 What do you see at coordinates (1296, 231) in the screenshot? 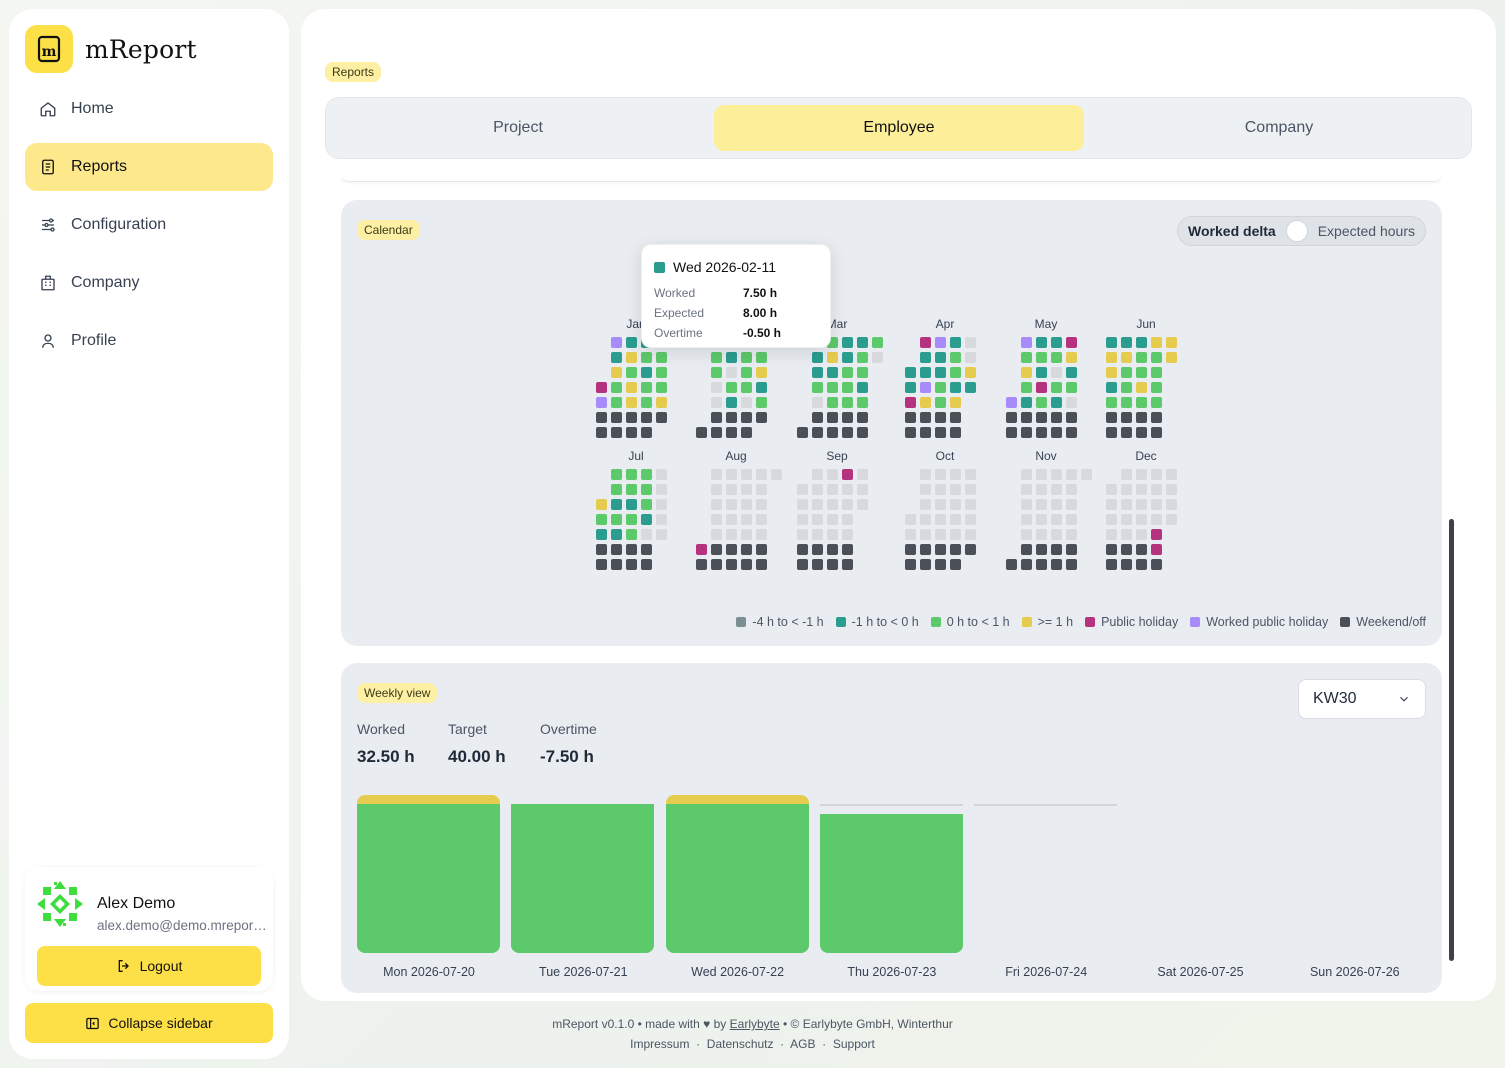
I see `toggle-switch` at bounding box center [1296, 231].